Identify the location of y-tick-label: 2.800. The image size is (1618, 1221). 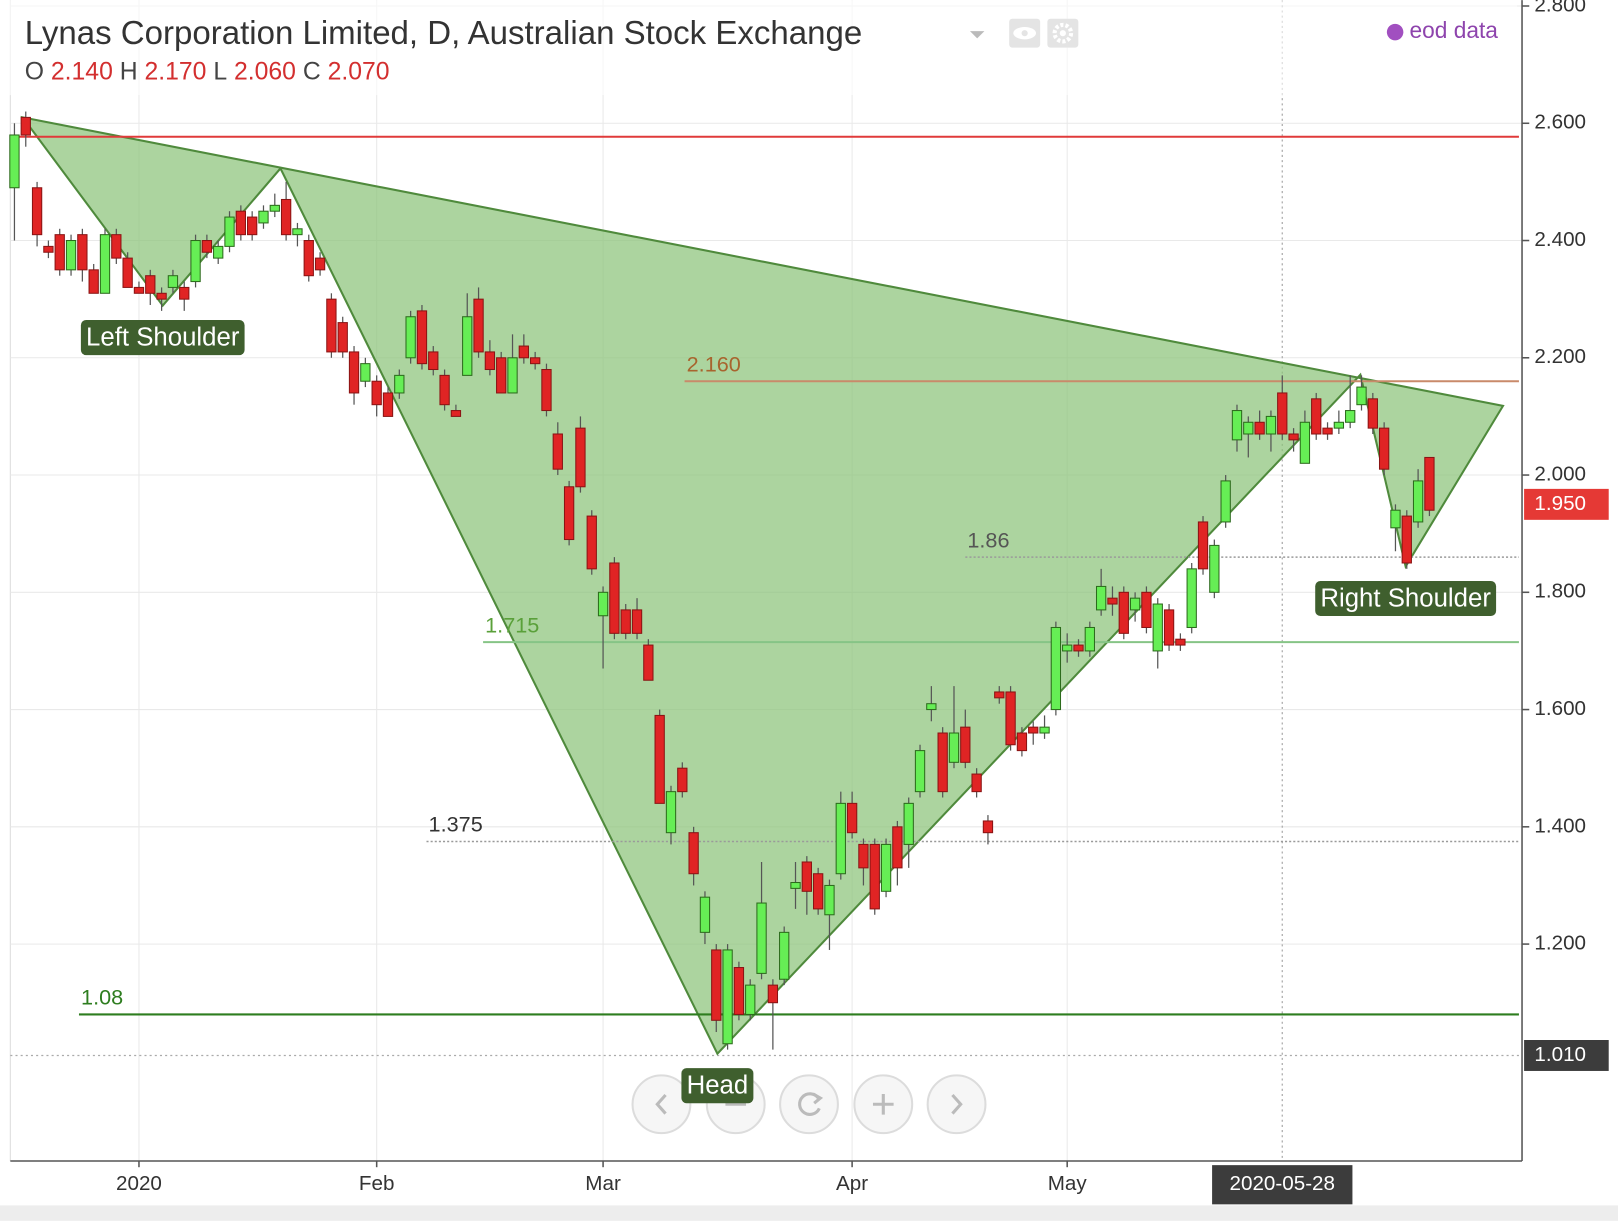
(1560, 8).